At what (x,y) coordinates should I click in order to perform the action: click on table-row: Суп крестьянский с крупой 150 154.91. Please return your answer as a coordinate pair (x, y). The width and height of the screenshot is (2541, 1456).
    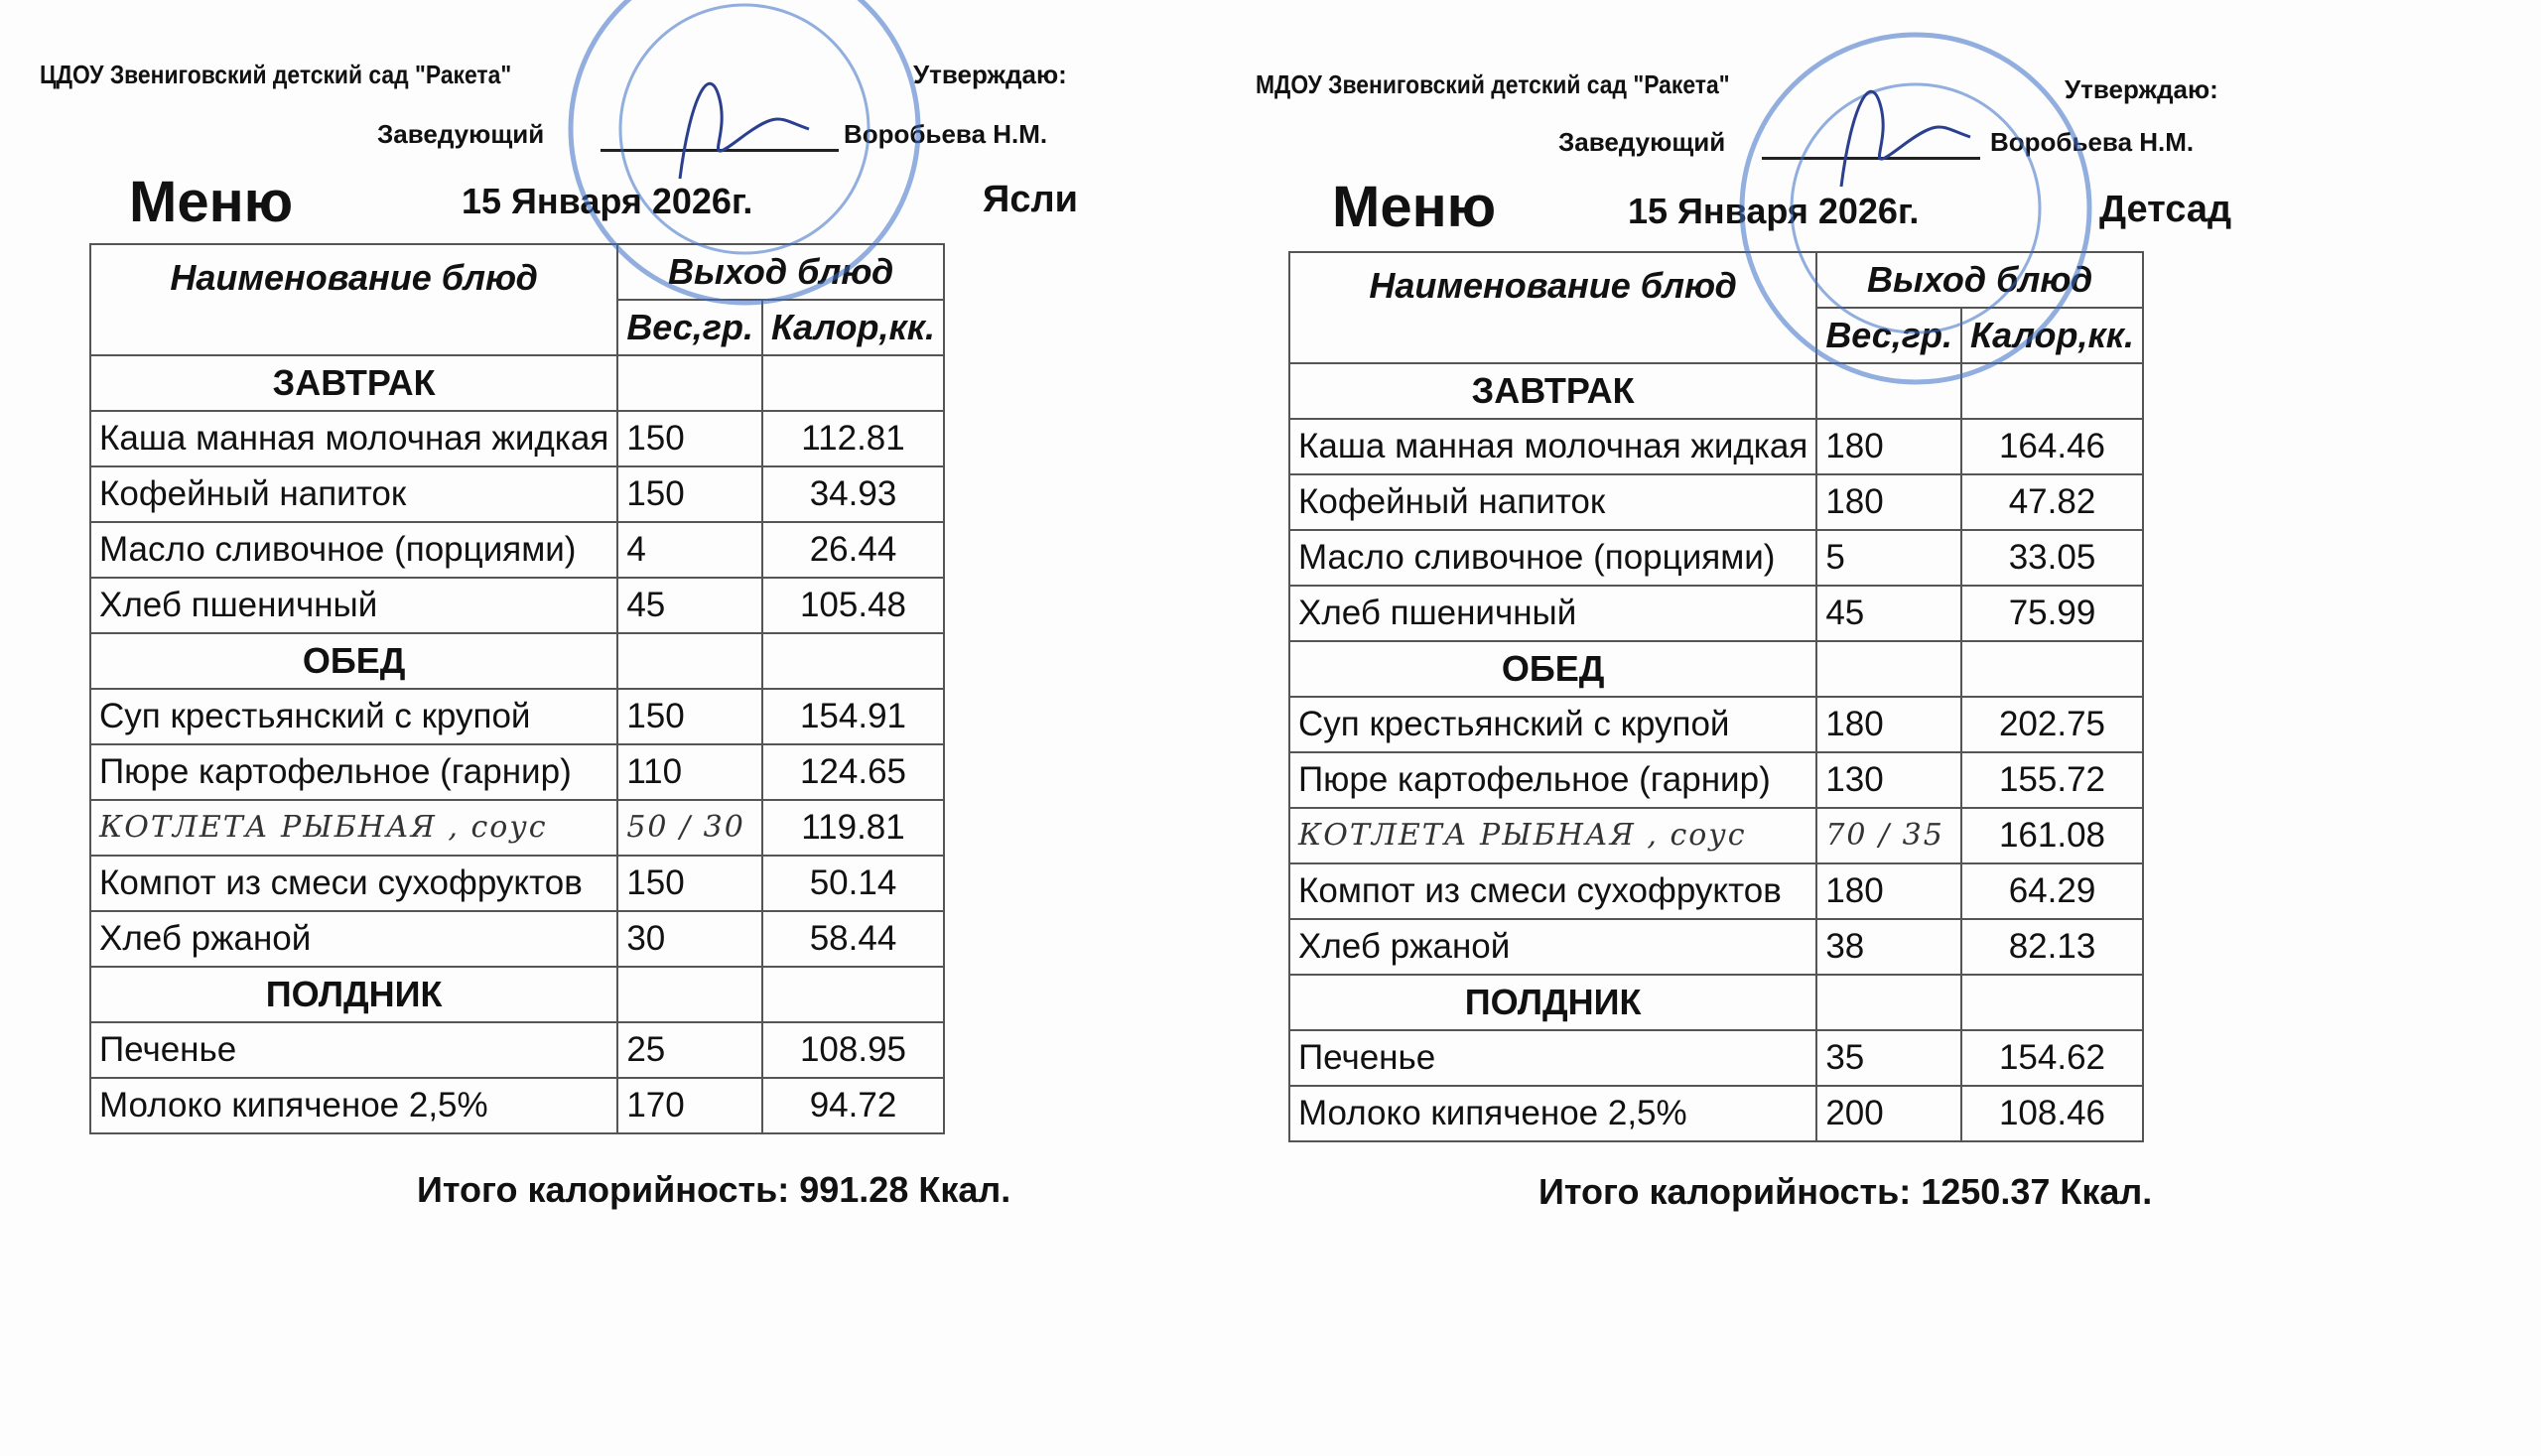
    Looking at the image, I should click on (516, 716).